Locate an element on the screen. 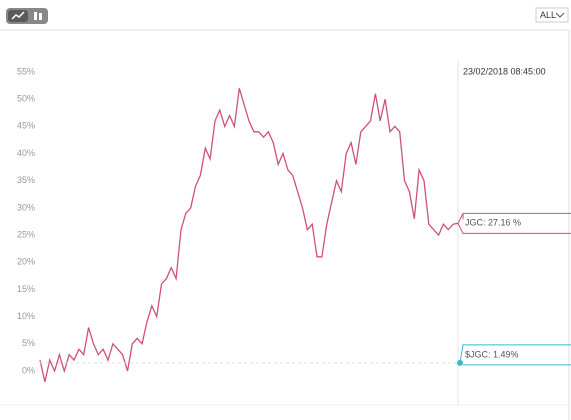  y-tick-label: 20% is located at coordinates (26, 262).